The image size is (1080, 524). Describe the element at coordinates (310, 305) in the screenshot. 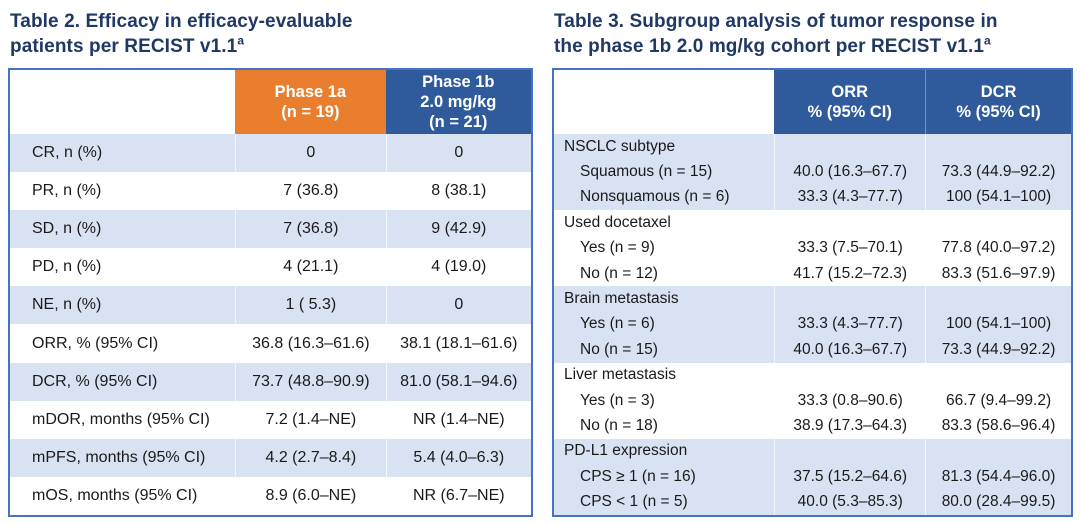

I see `phase1a-value: 1 ( 5.3)` at that location.